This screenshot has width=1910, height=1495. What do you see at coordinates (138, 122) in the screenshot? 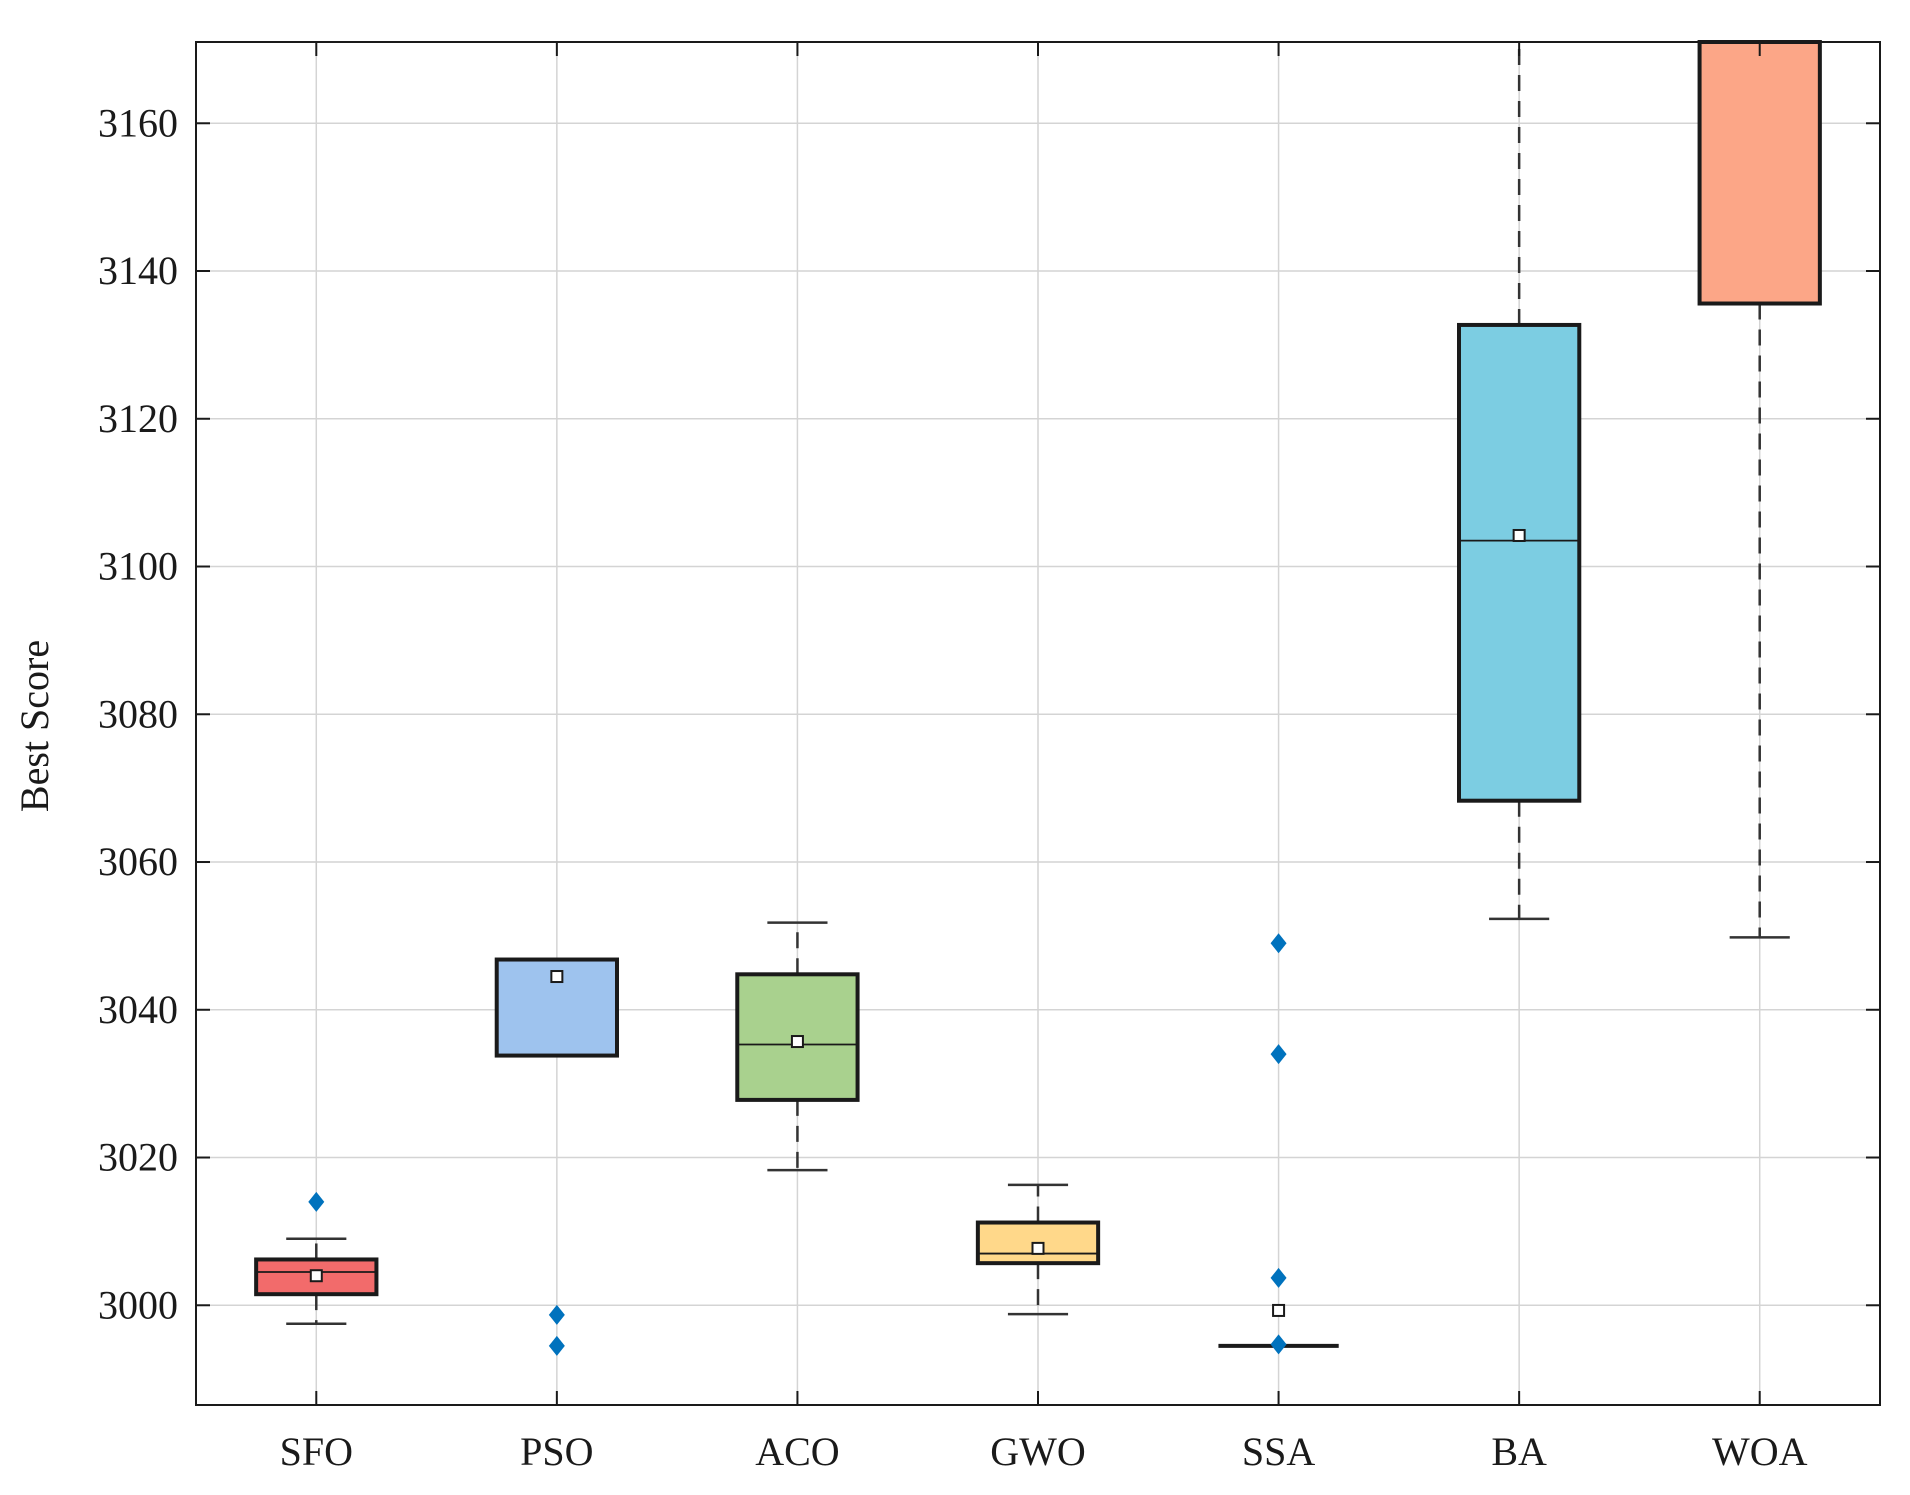
I see `y-tick-label: 3160` at bounding box center [138, 122].